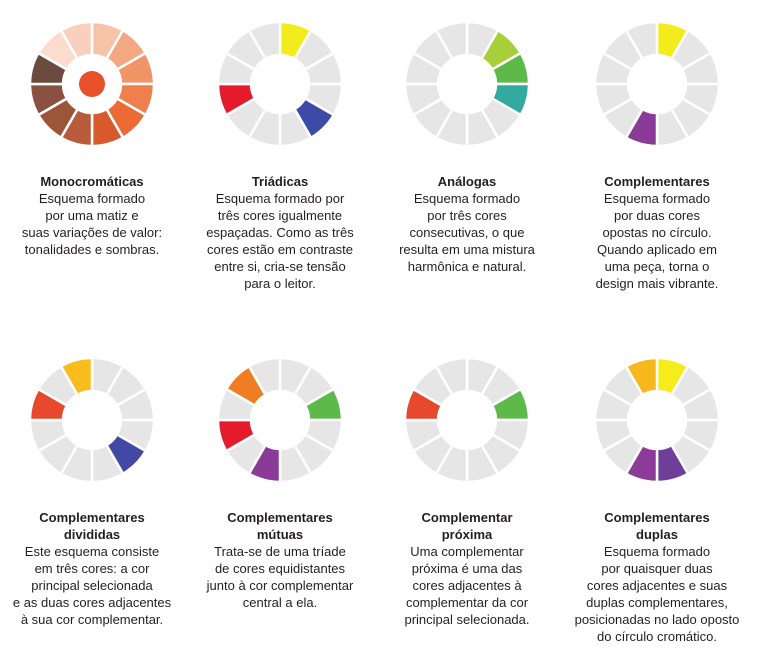 This screenshot has width=773, height=668. I want to click on scheme-description: duplas complementares,, so click(657, 602).